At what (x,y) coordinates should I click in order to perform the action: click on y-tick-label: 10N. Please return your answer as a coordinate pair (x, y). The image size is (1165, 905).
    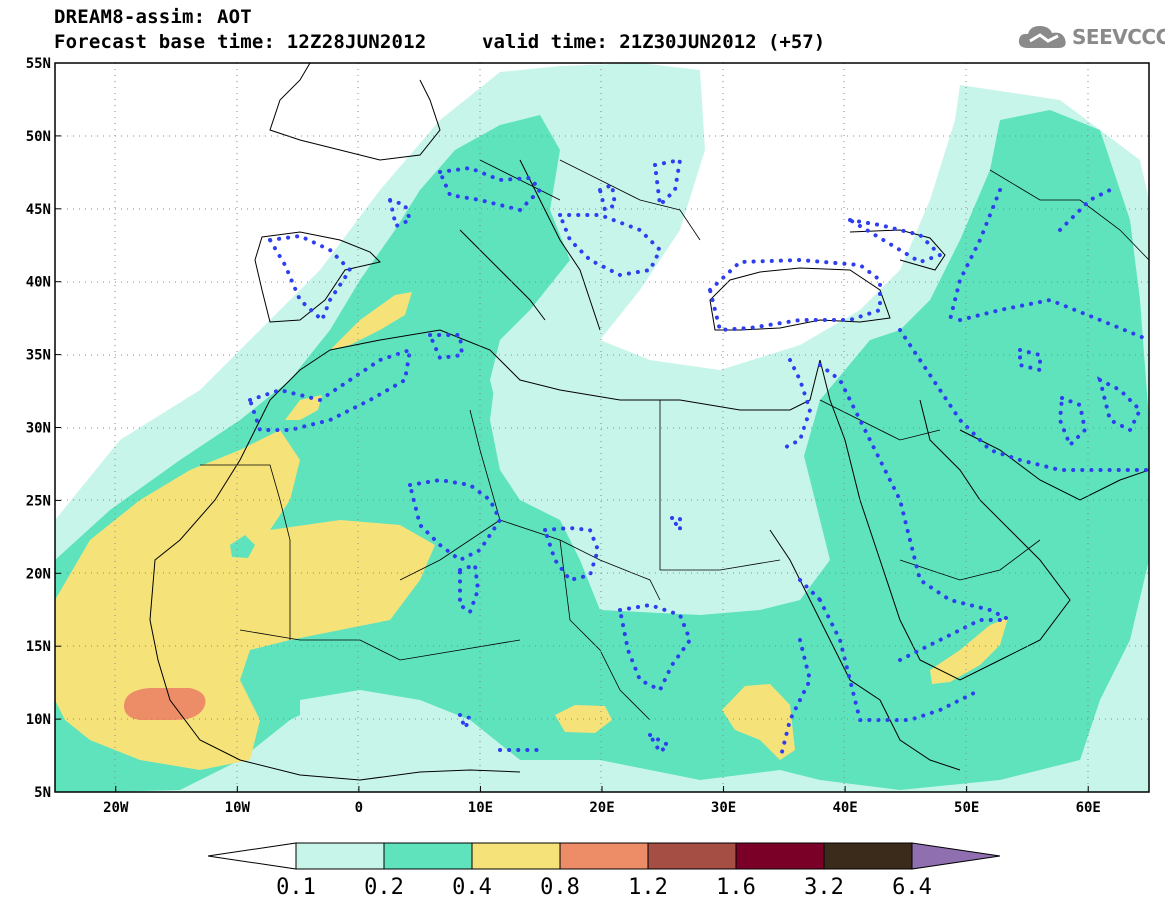
    Looking at the image, I should click on (38, 720).